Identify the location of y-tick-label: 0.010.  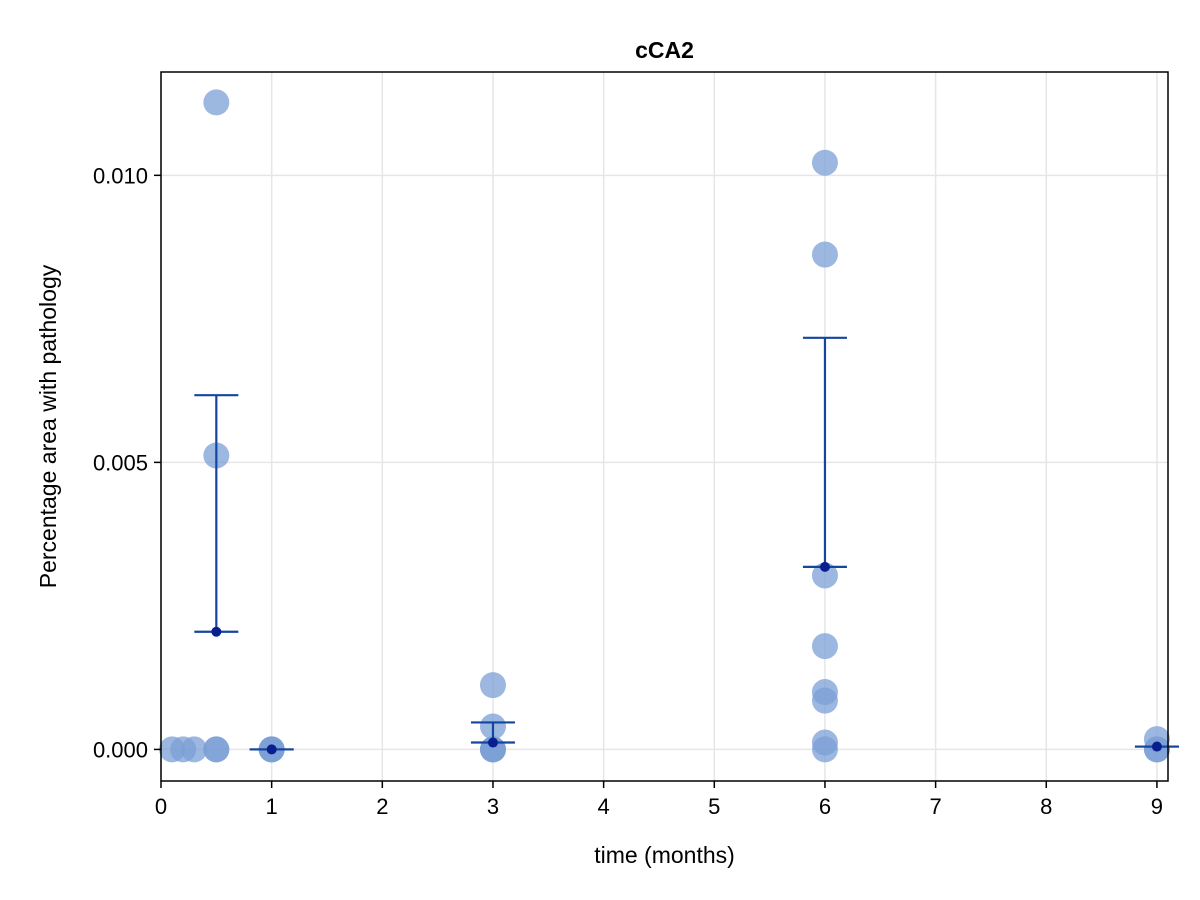
(120, 175).